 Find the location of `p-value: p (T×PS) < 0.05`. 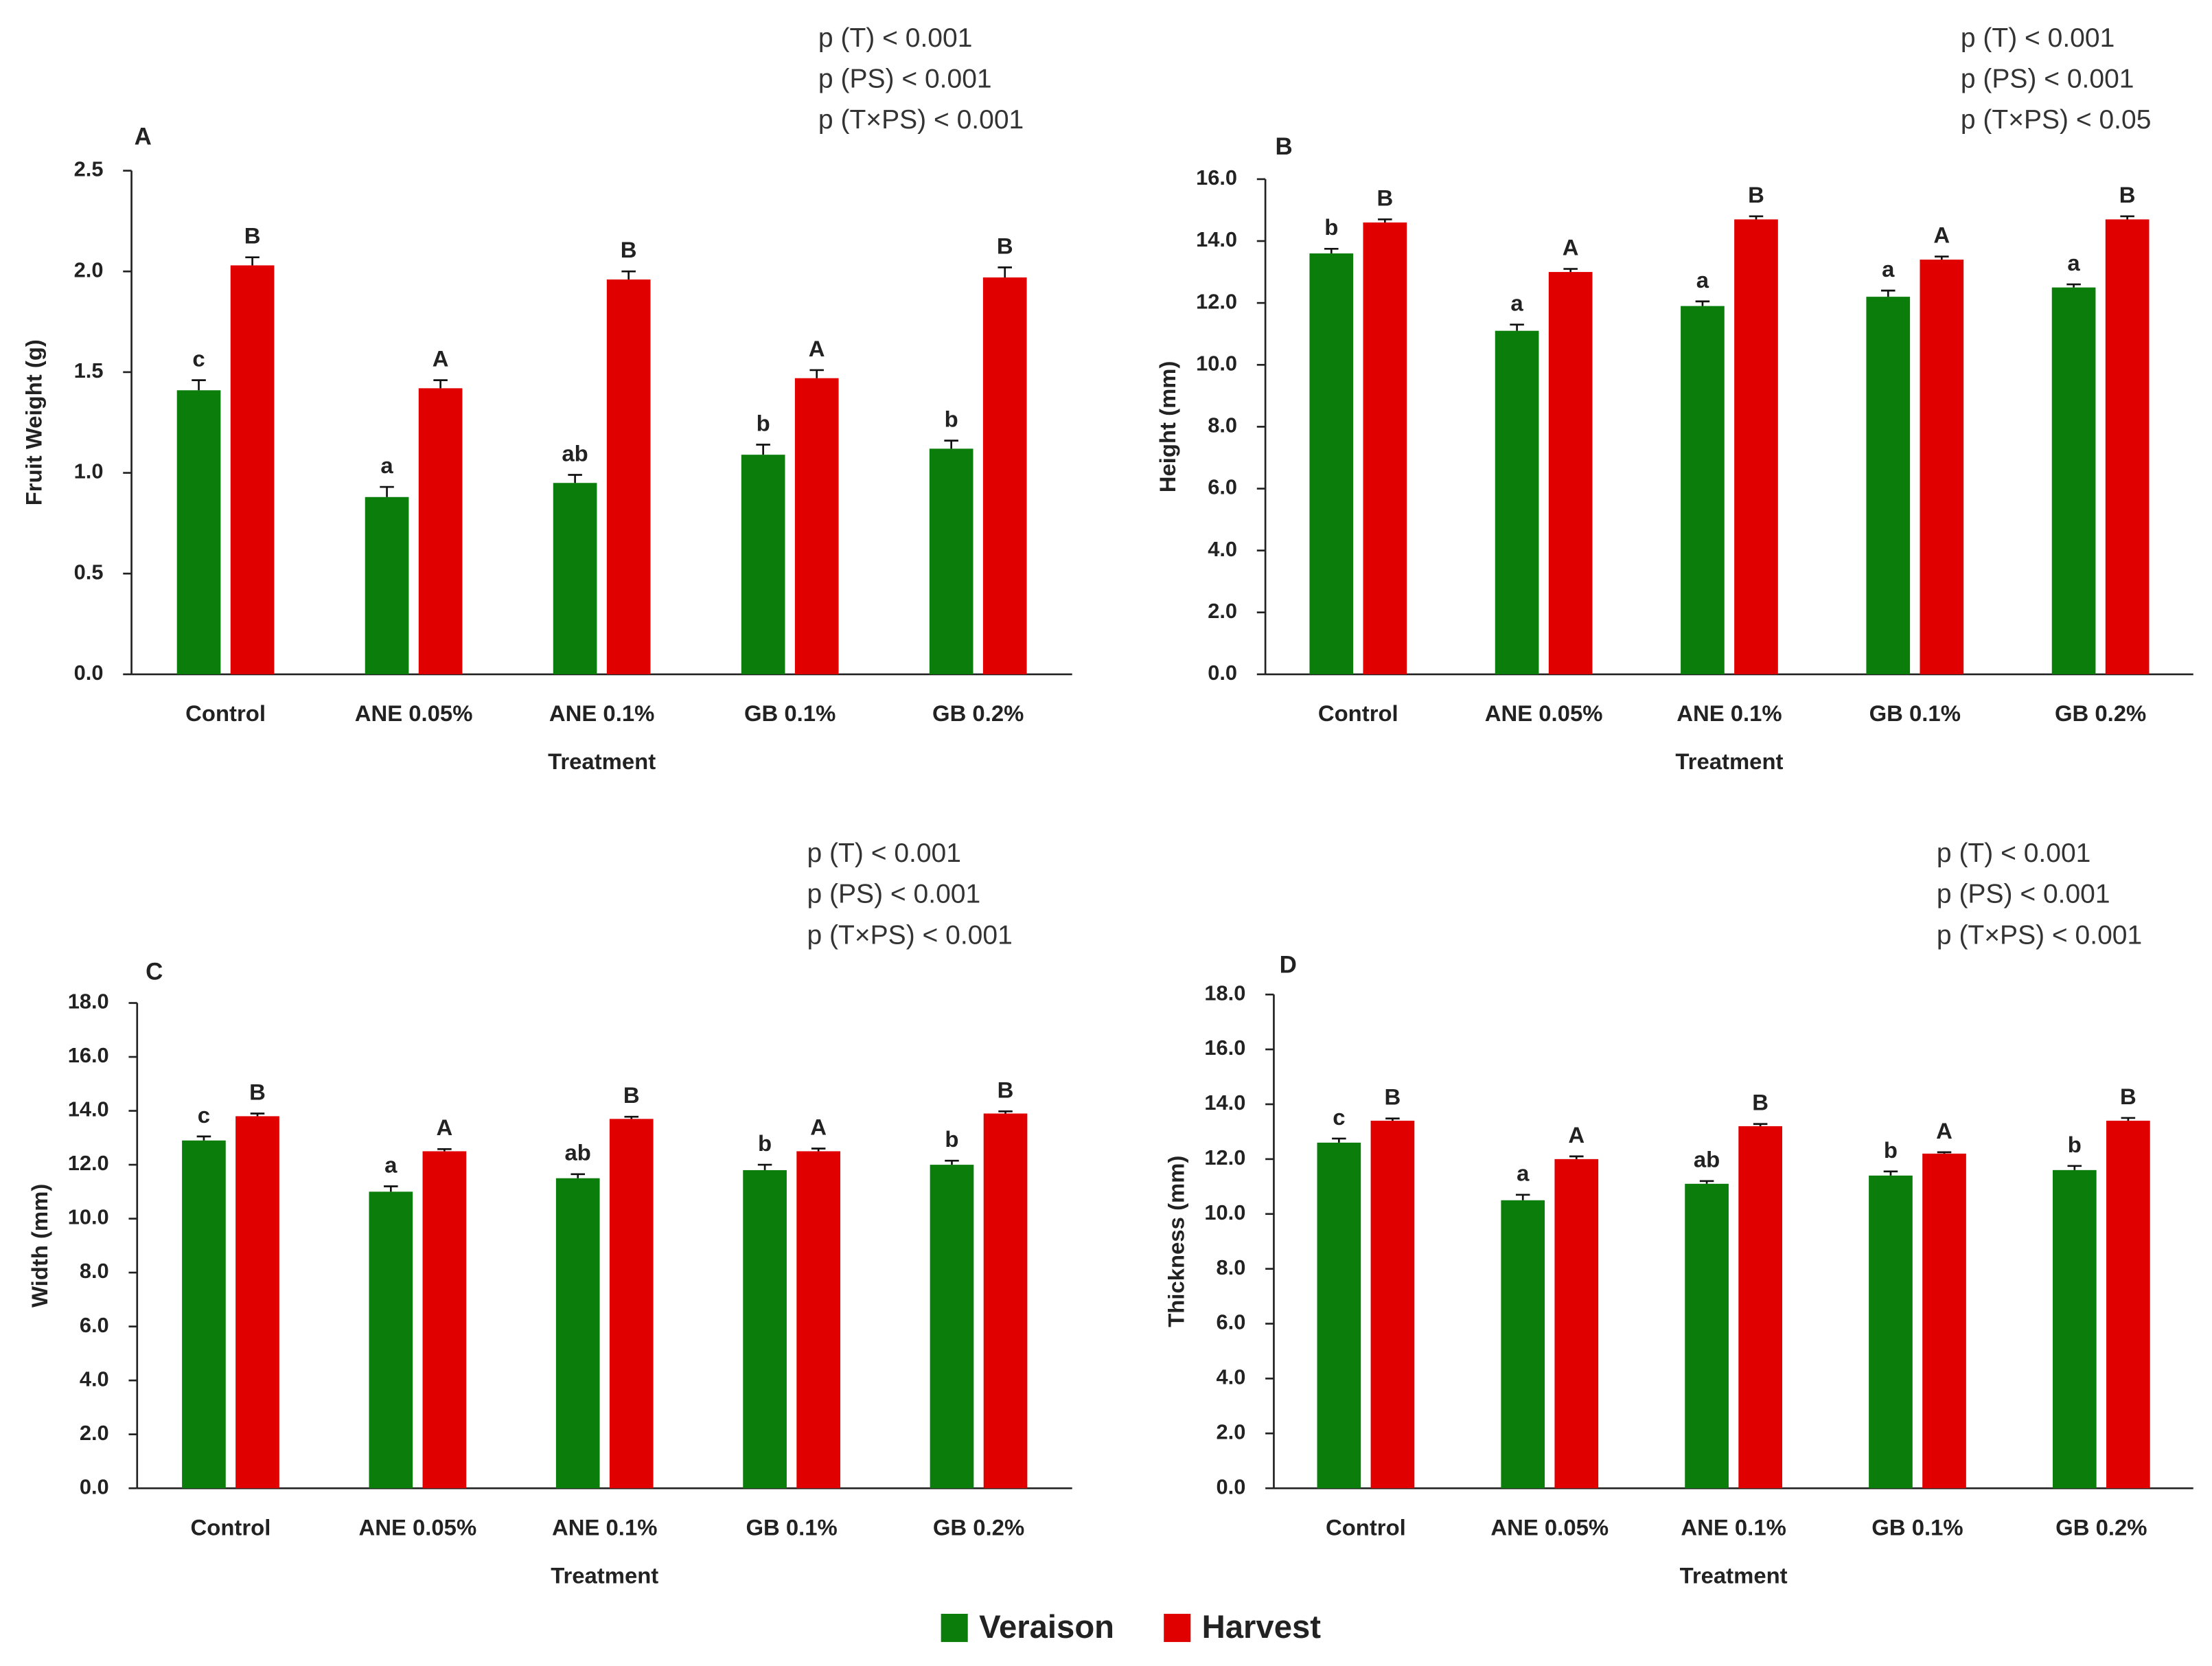

p-value: p (T×PS) < 0.05 is located at coordinates (2056, 120).